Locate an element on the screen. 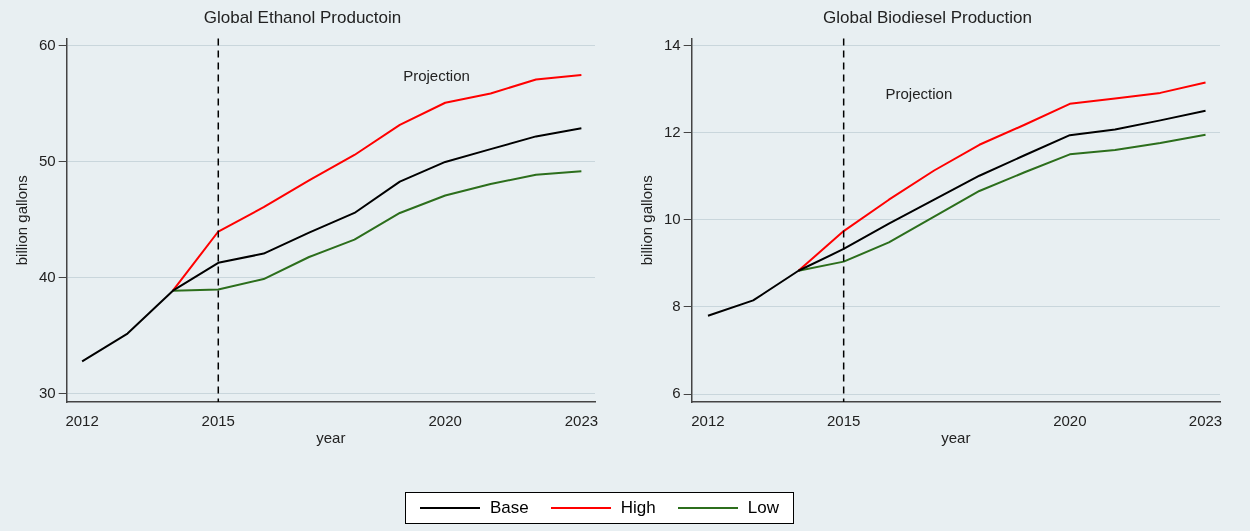 The width and height of the screenshot is (1250, 531). y-tick-label: 50 is located at coordinates (47, 161).